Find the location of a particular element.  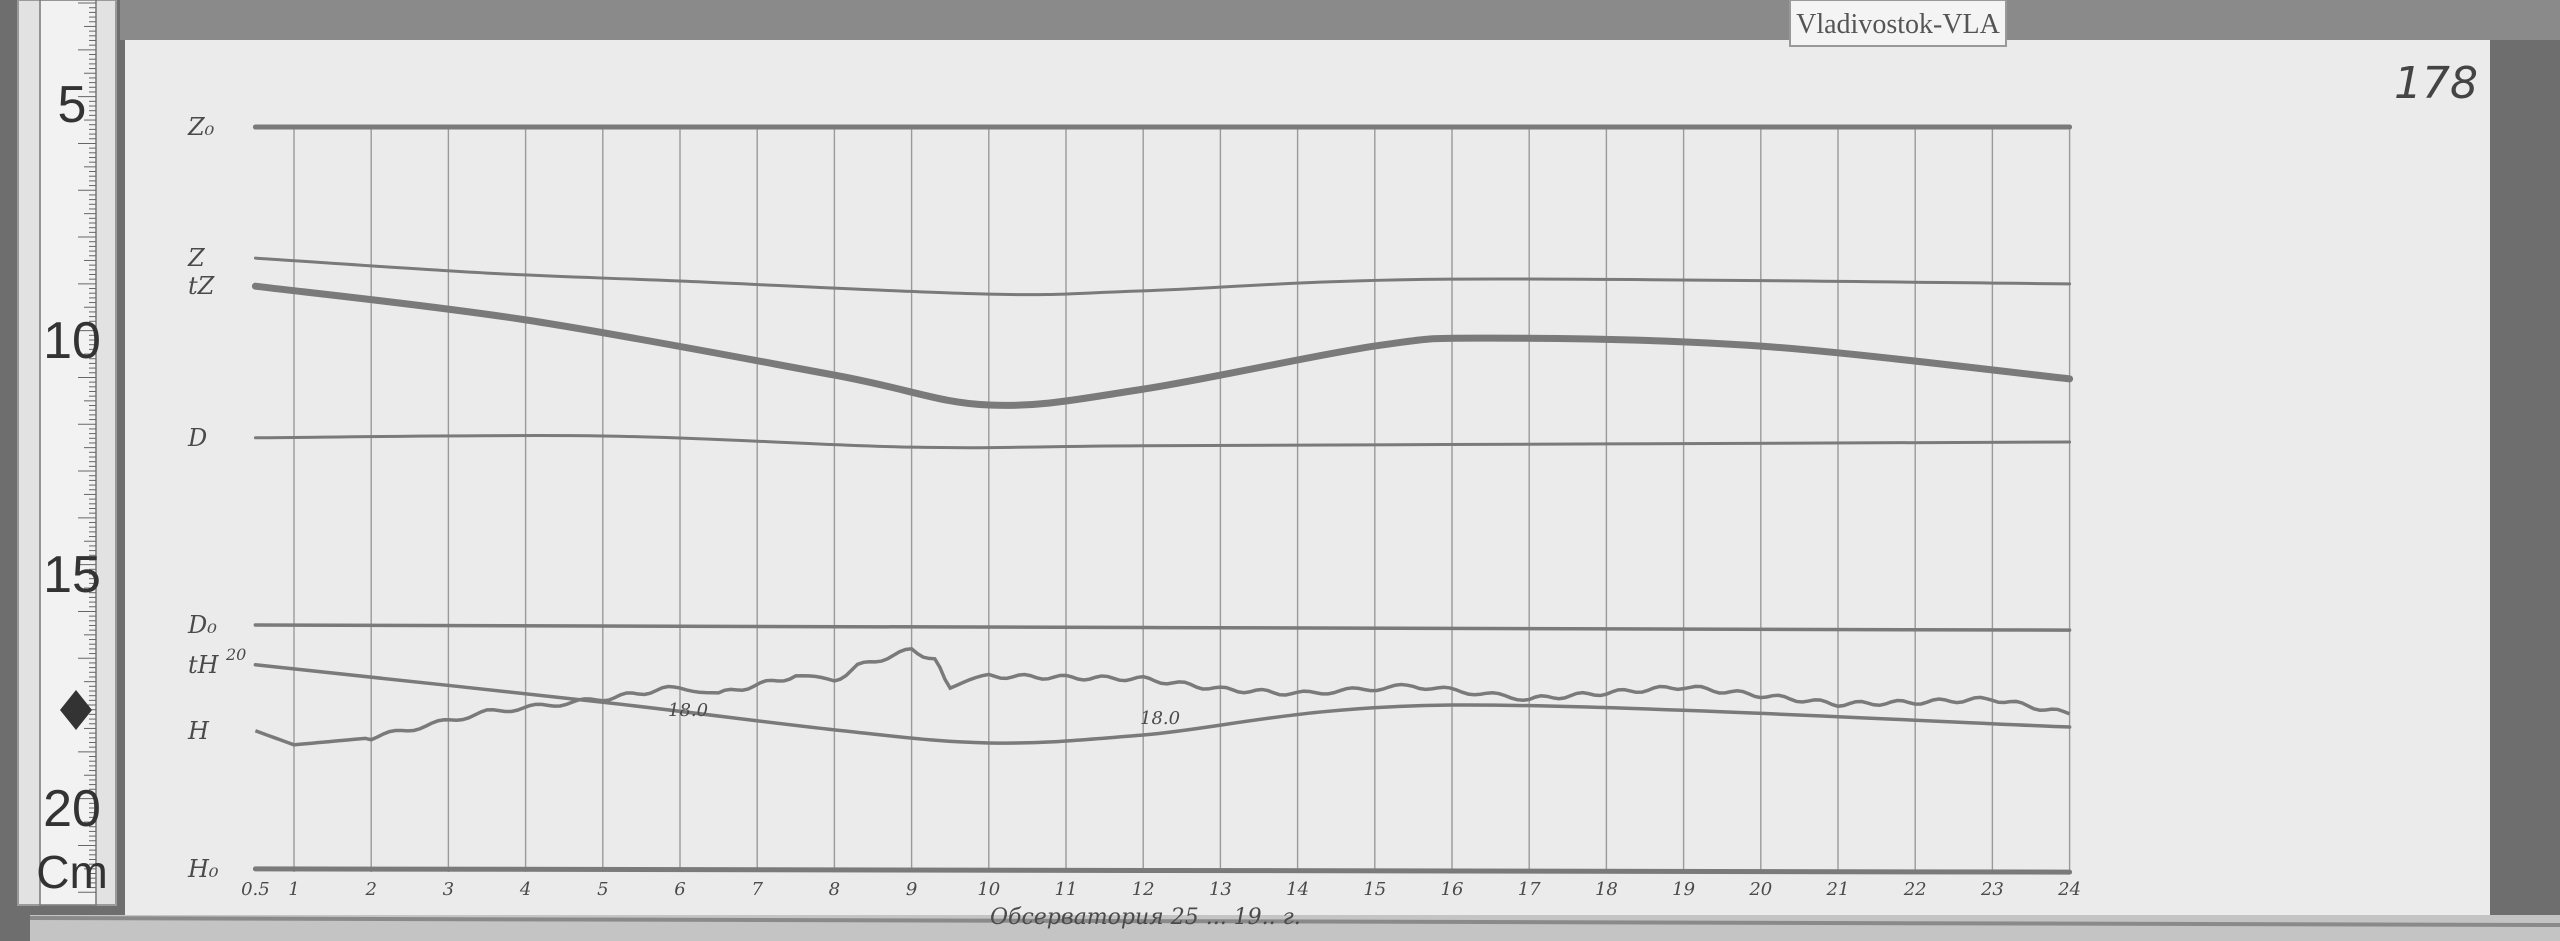

hour-tick-label: 19 is located at coordinates (1683, 889).